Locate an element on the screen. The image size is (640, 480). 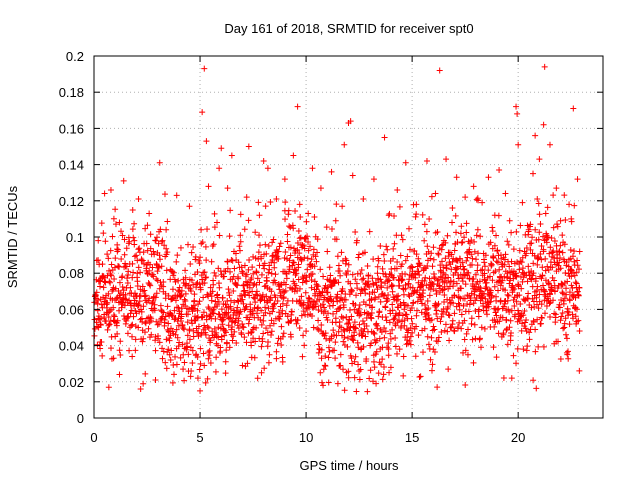
x-tick-label: 5 is located at coordinates (199, 437).